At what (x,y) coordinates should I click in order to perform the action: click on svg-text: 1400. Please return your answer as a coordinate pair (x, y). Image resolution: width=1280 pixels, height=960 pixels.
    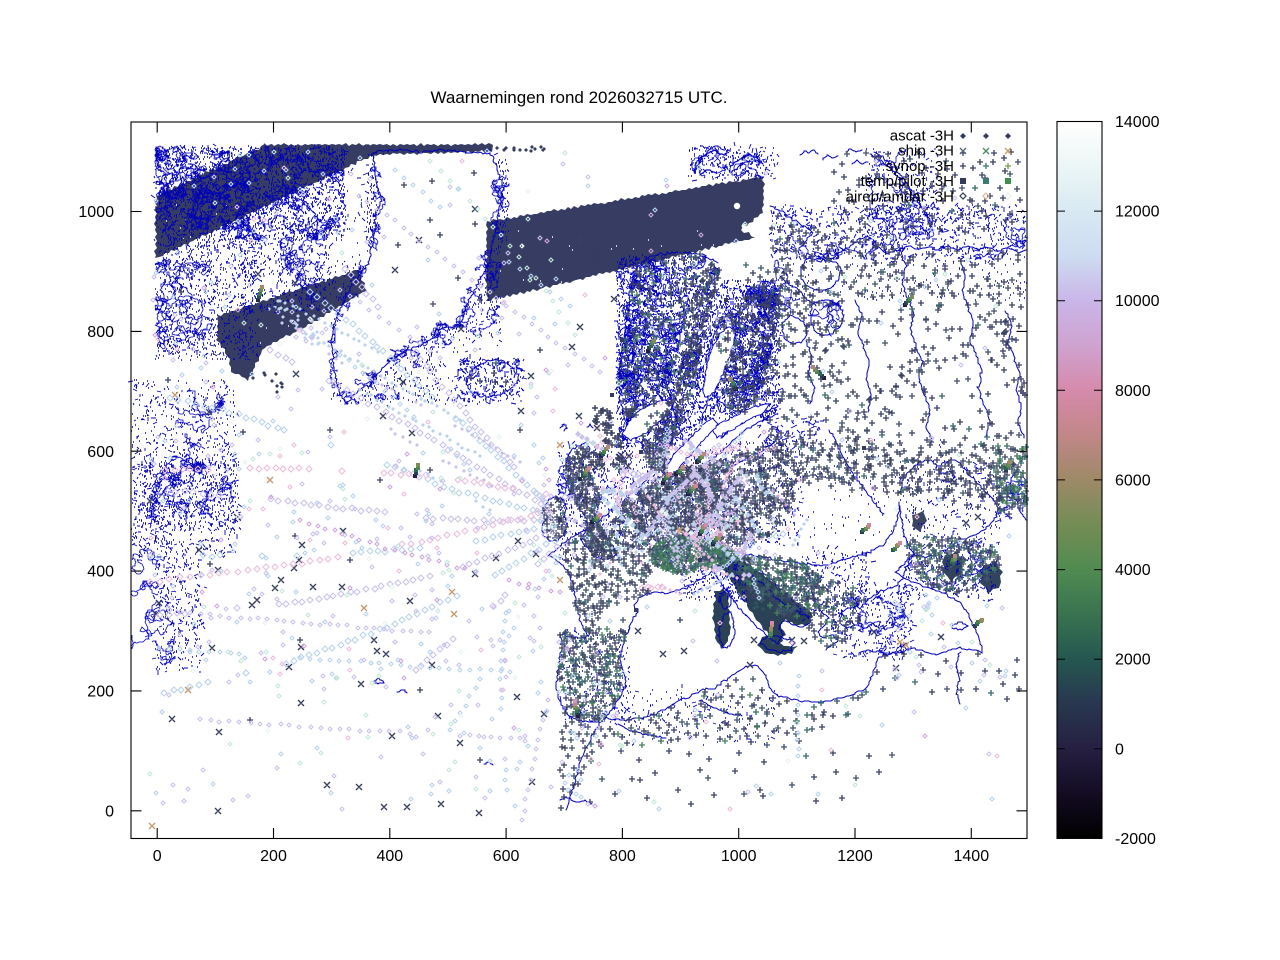
    Looking at the image, I should click on (972, 856).